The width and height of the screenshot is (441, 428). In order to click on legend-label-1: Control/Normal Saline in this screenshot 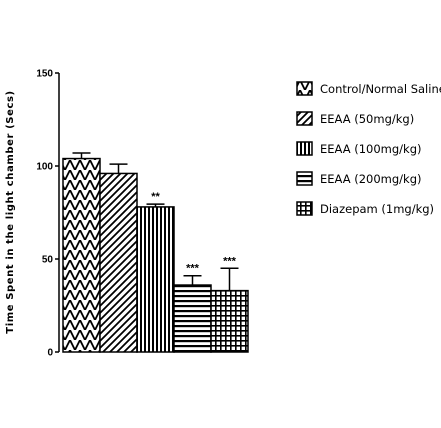, I will do `click(380, 89)`.